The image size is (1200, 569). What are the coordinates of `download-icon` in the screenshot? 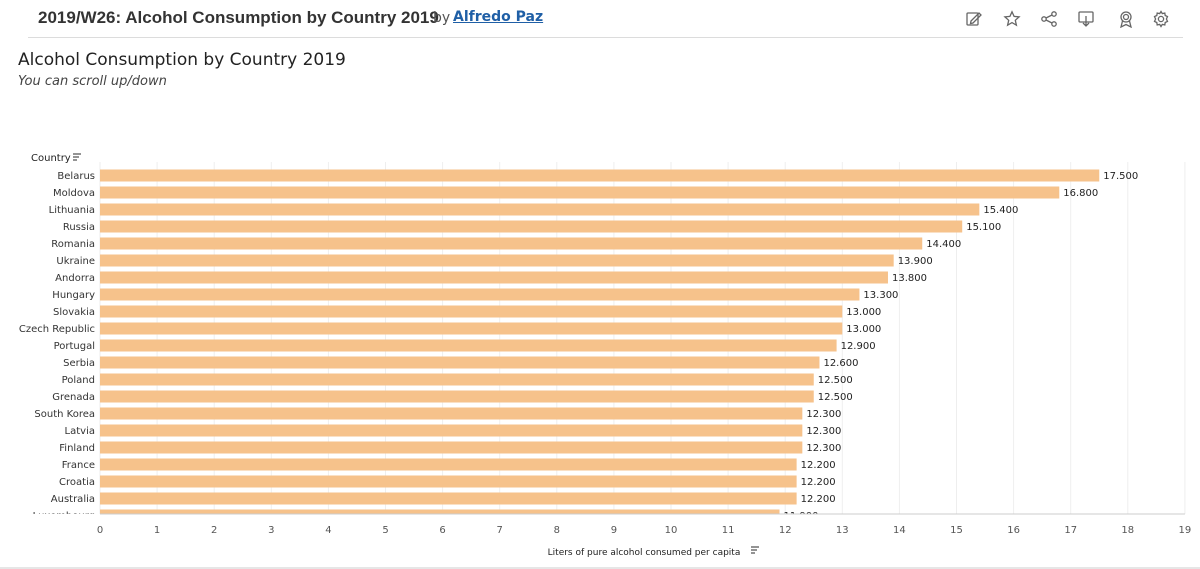 It's located at (1086, 19).